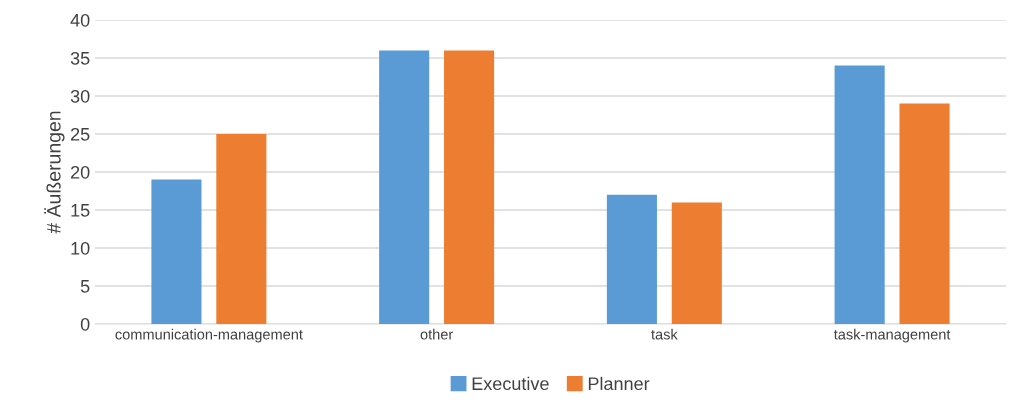 This screenshot has width=1011, height=400. Describe the element at coordinates (619, 383) in the screenshot. I see `legend-label: Planner` at that location.